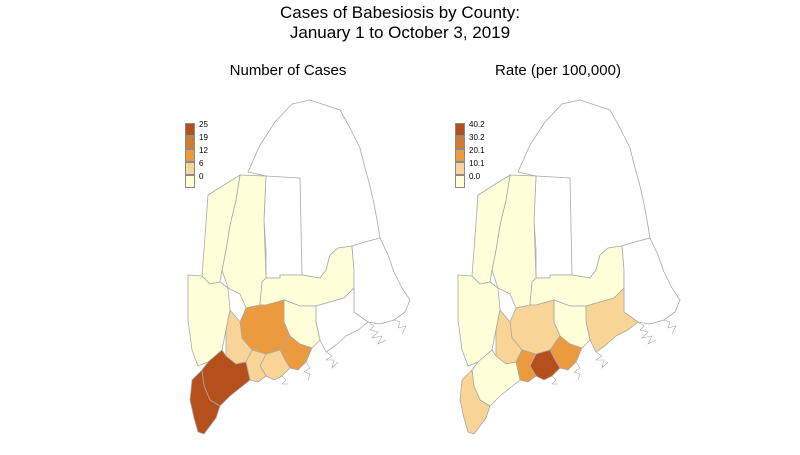  Describe the element at coordinates (201, 163) in the screenshot. I see `legend-label: 6` at that location.